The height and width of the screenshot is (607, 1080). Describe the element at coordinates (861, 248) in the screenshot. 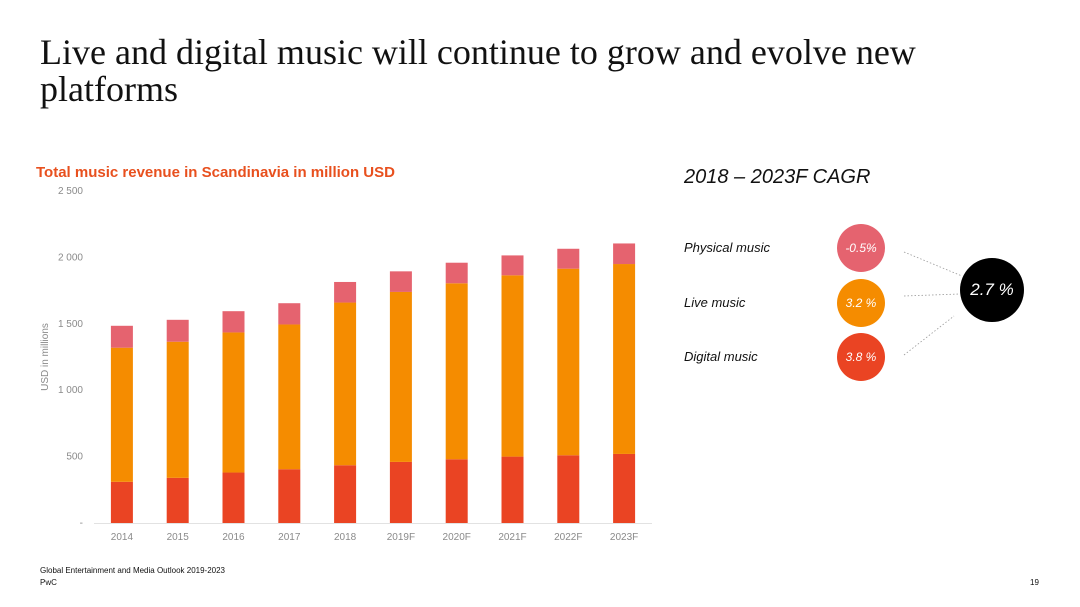

I see `cagr-bubble-physical: -0.5%` at that location.